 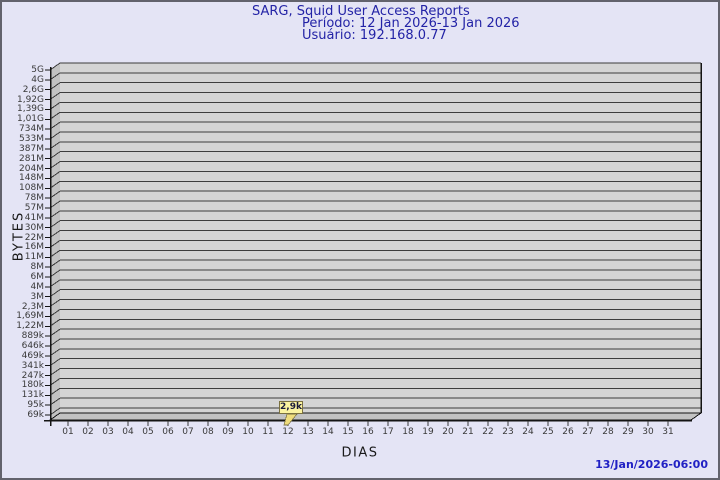 I want to click on data-point-callout: 2,9k, so click(x=291, y=407).